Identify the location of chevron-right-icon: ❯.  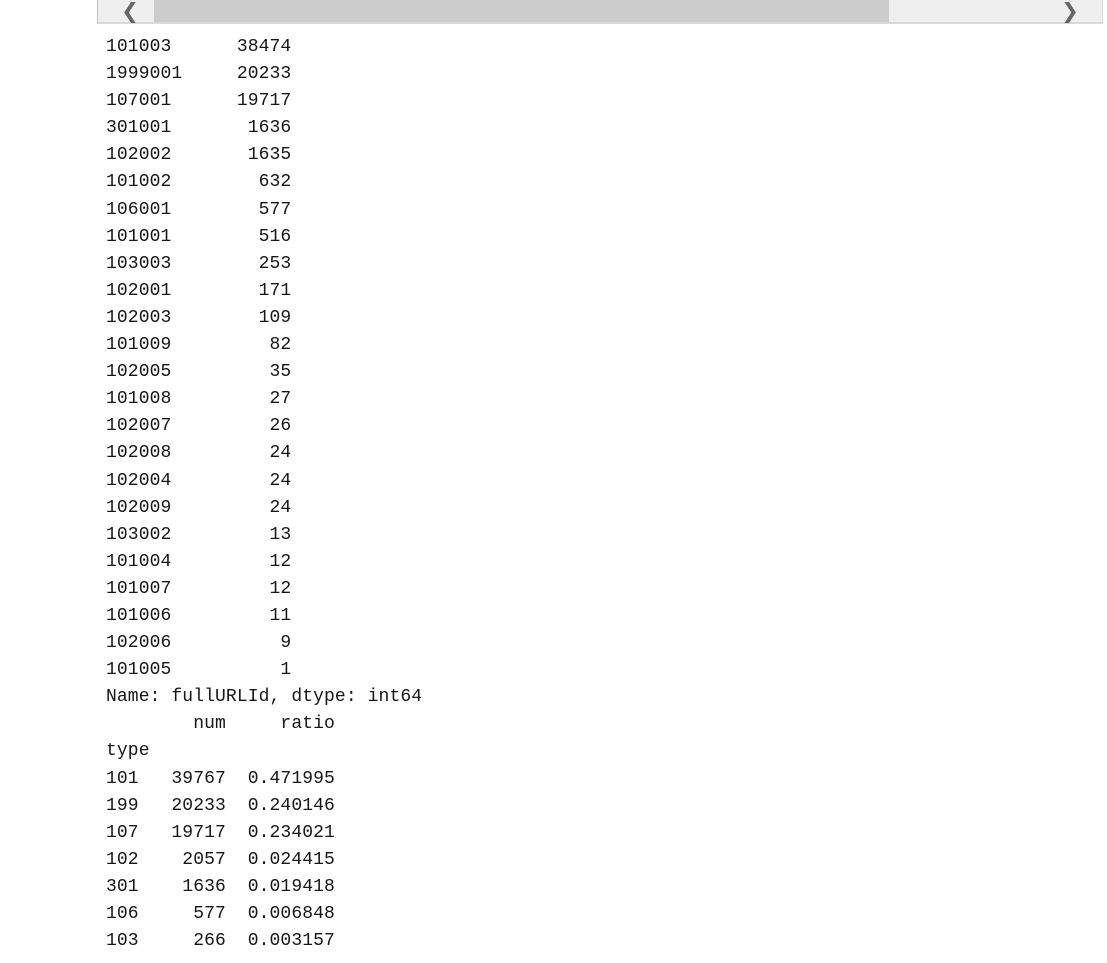
(1070, 11).